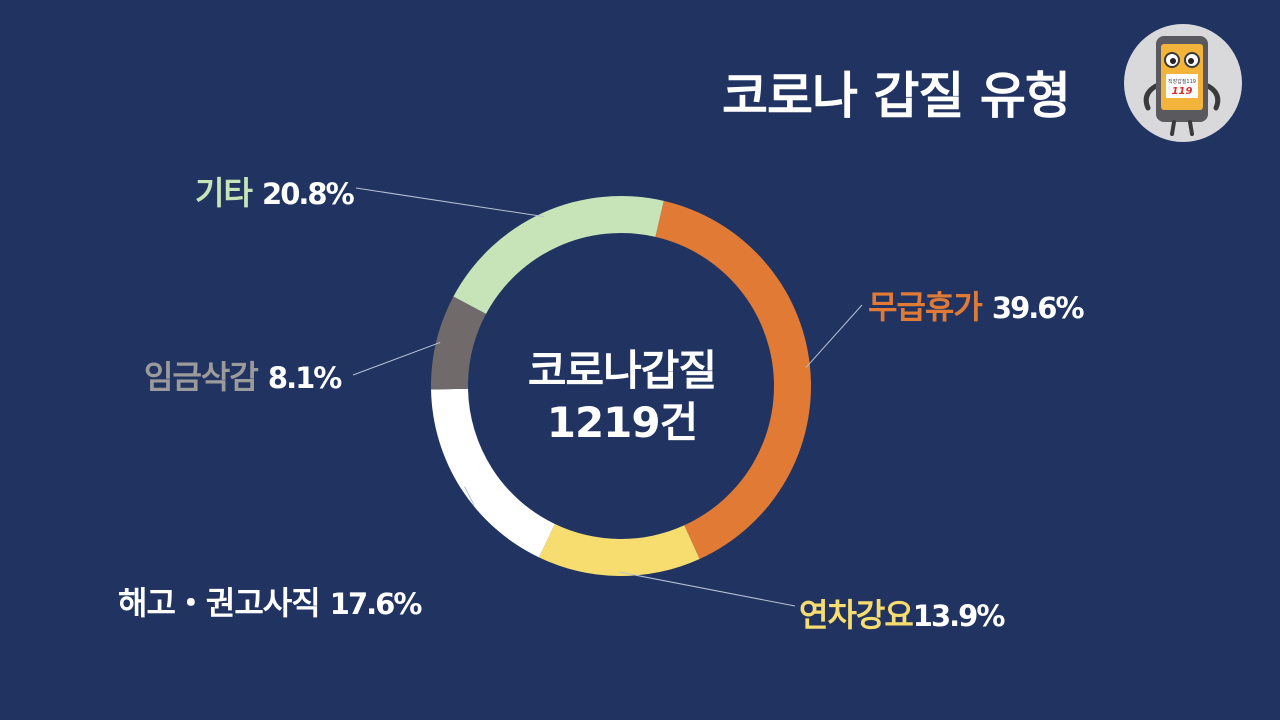  I want to click on slice-label-forced-annual-leave: 연차강요13.9%, so click(902, 615).